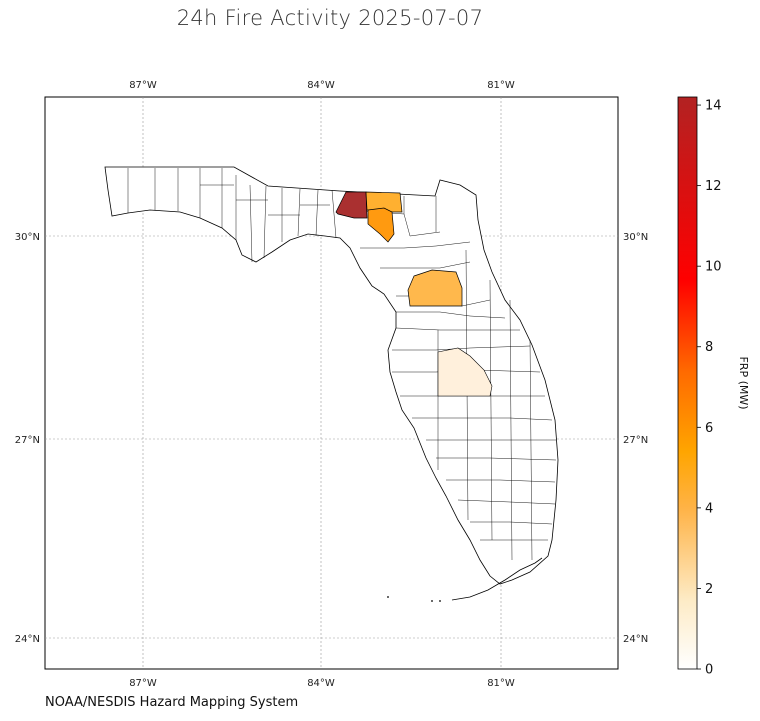 This screenshot has width=760, height=721. Describe the element at coordinates (709, 670) in the screenshot. I see `colorbar-tick-label: 0` at that location.